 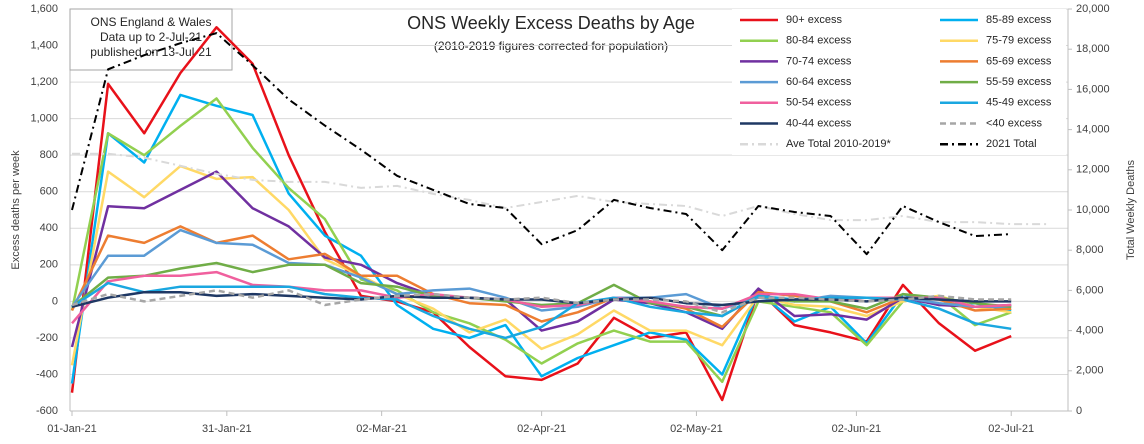 What do you see at coordinates (1090, 250) in the screenshot?
I see `y2-tick-label: 8,000` at bounding box center [1090, 250].